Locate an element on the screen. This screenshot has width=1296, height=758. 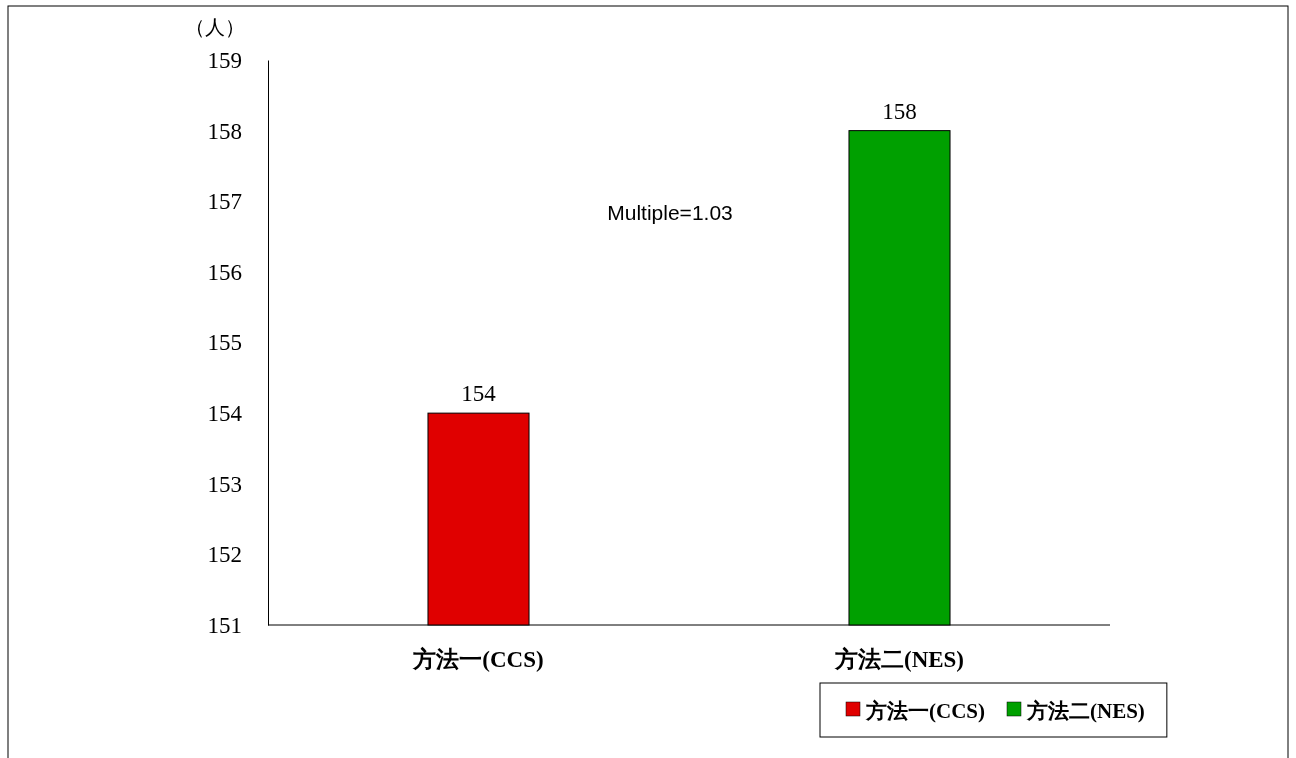
y-tick-label: 152 is located at coordinates (224, 555).